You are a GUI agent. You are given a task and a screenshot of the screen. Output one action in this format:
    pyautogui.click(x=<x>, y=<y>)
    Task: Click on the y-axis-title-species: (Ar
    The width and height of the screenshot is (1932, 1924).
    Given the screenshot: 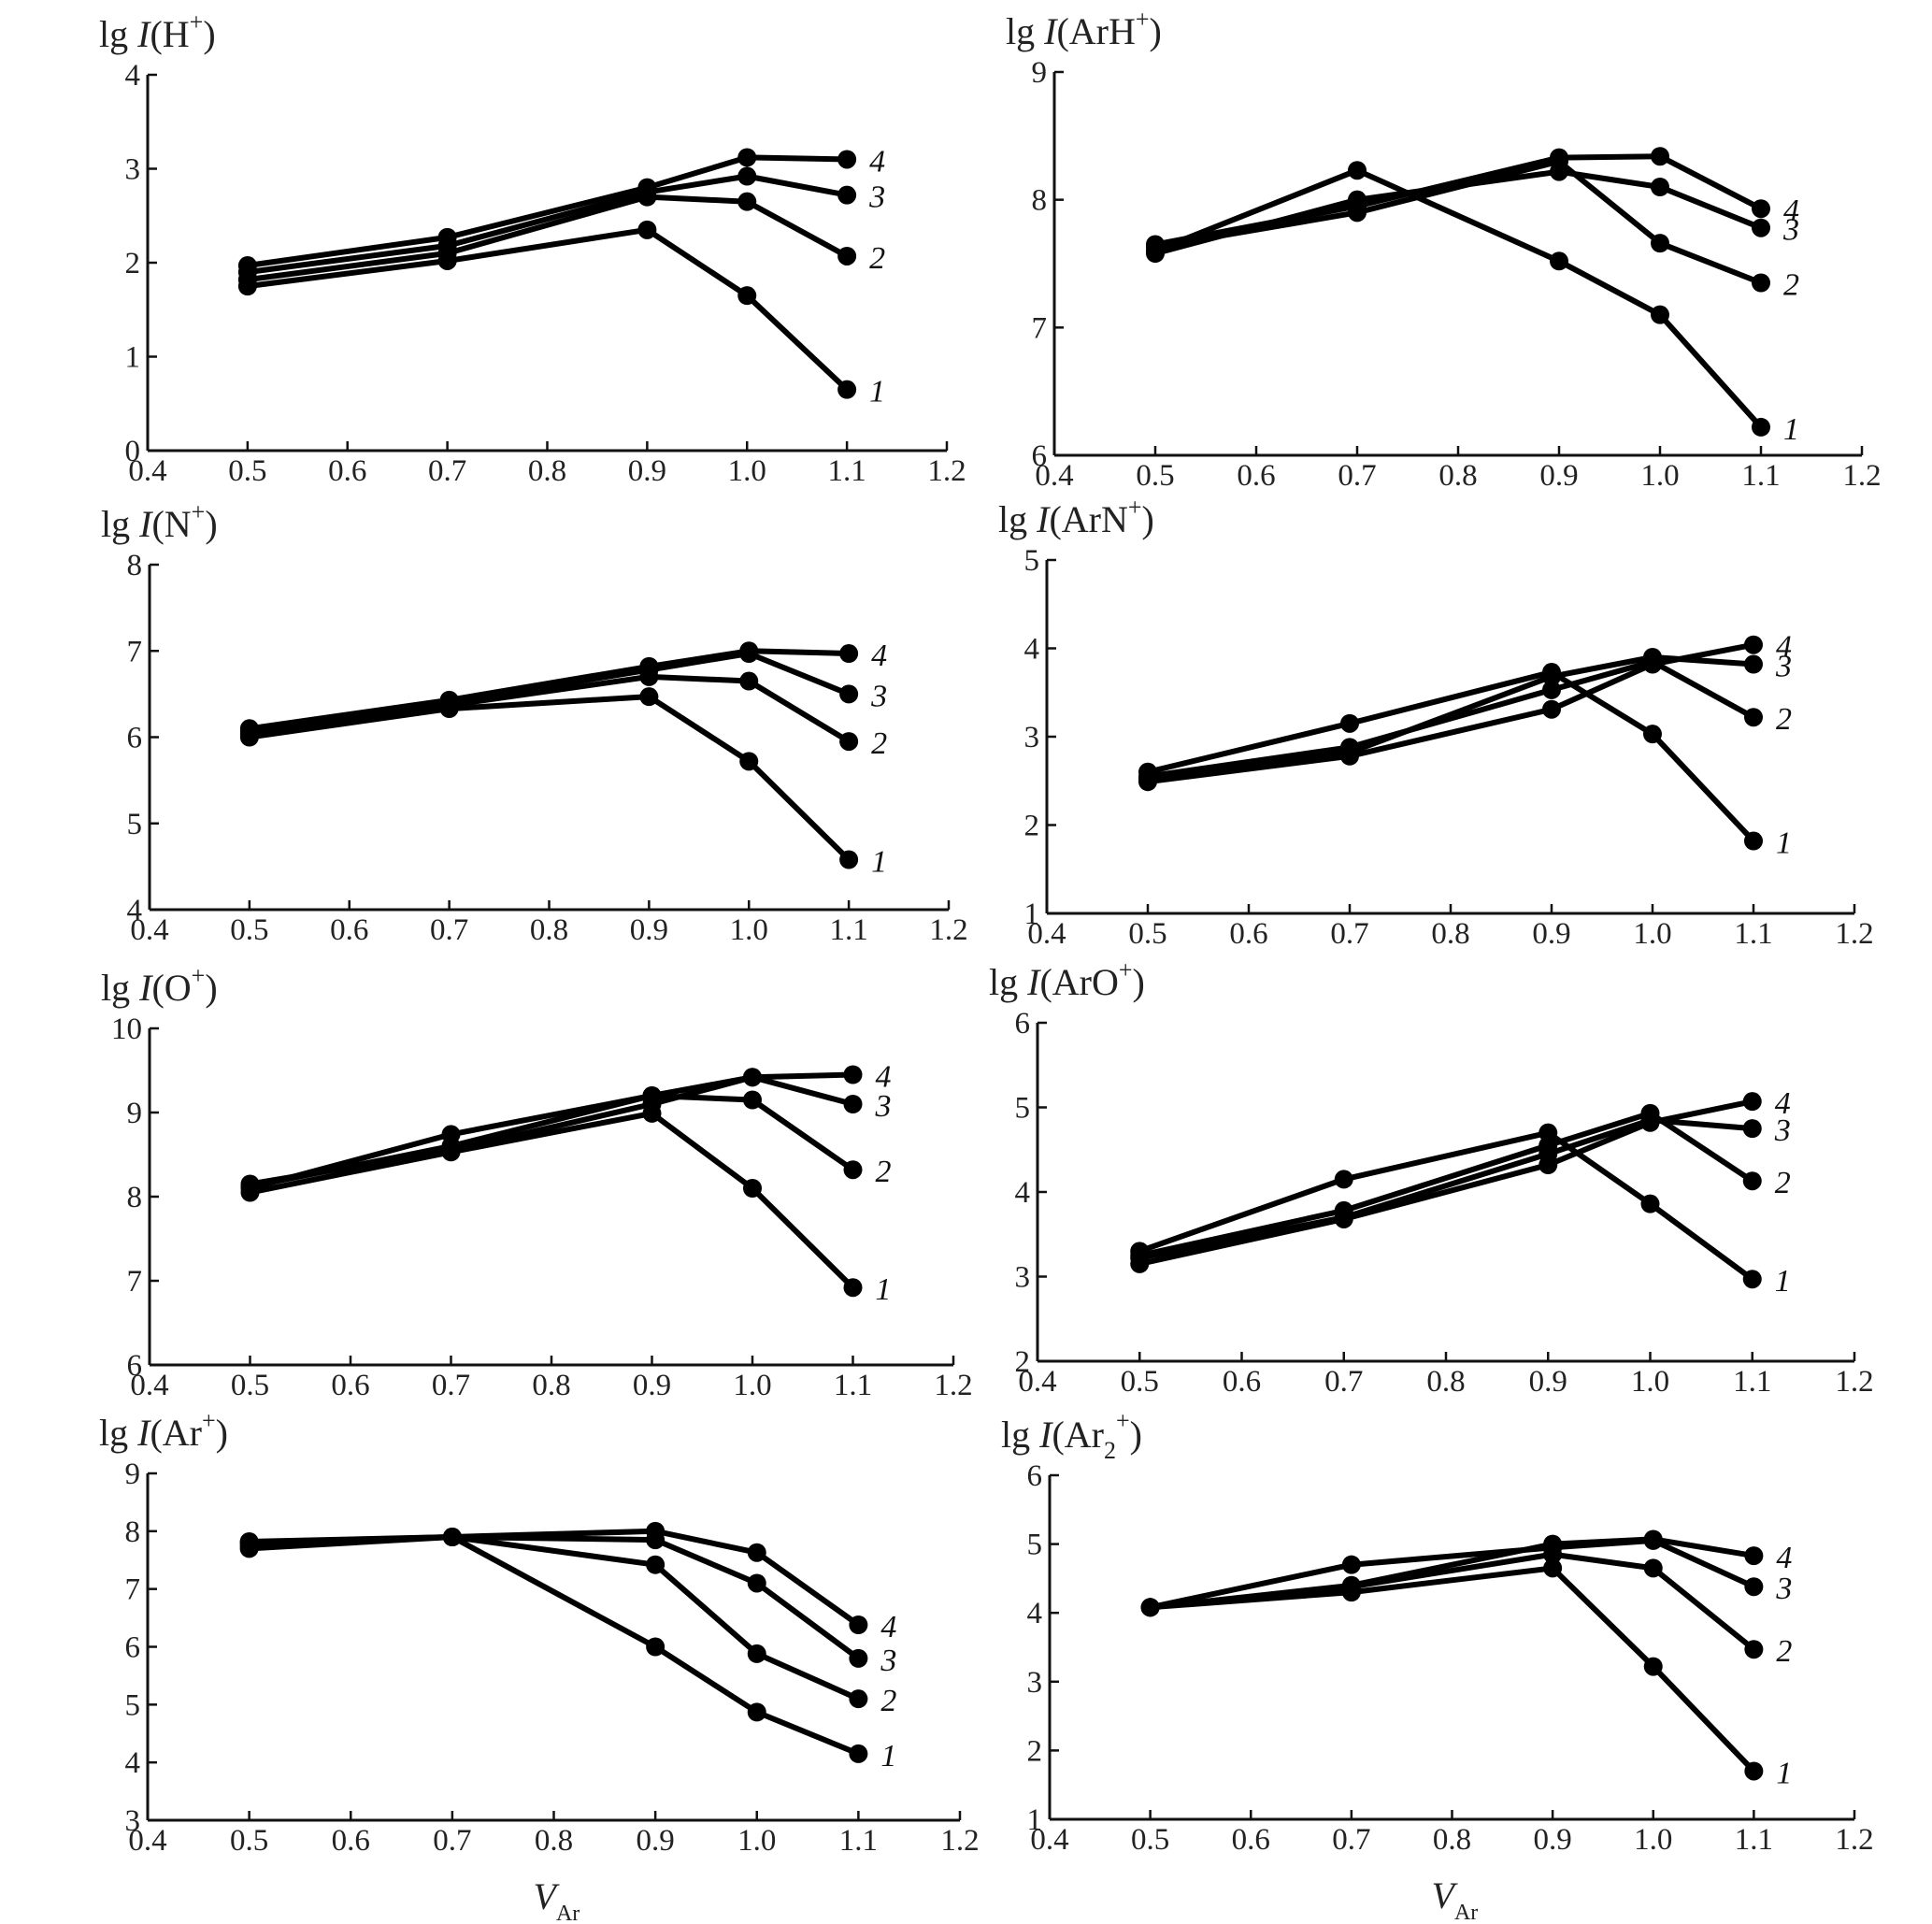 What is the action you would take?
    pyautogui.click(x=1078, y=1435)
    